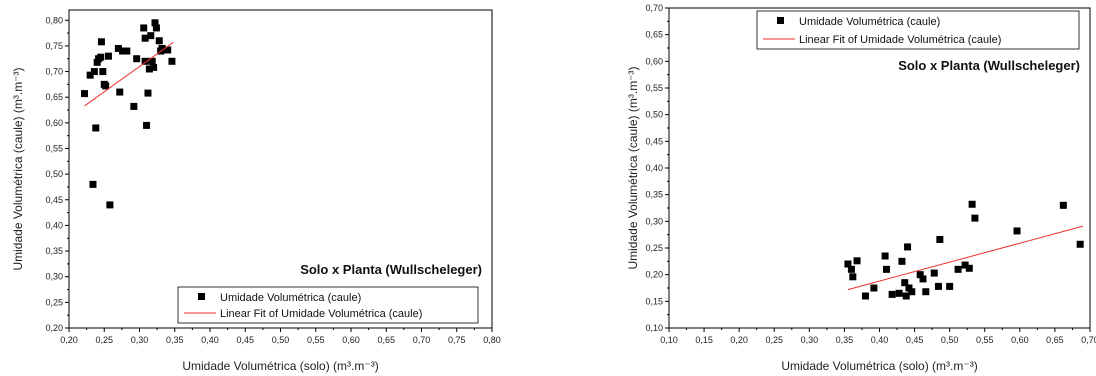 This screenshot has width=1096, height=376. What do you see at coordinates (280, 366) in the screenshot?
I see `x-axis-label: Umidade Volumétrica (solo) (m³.m⁻³)` at bounding box center [280, 366].